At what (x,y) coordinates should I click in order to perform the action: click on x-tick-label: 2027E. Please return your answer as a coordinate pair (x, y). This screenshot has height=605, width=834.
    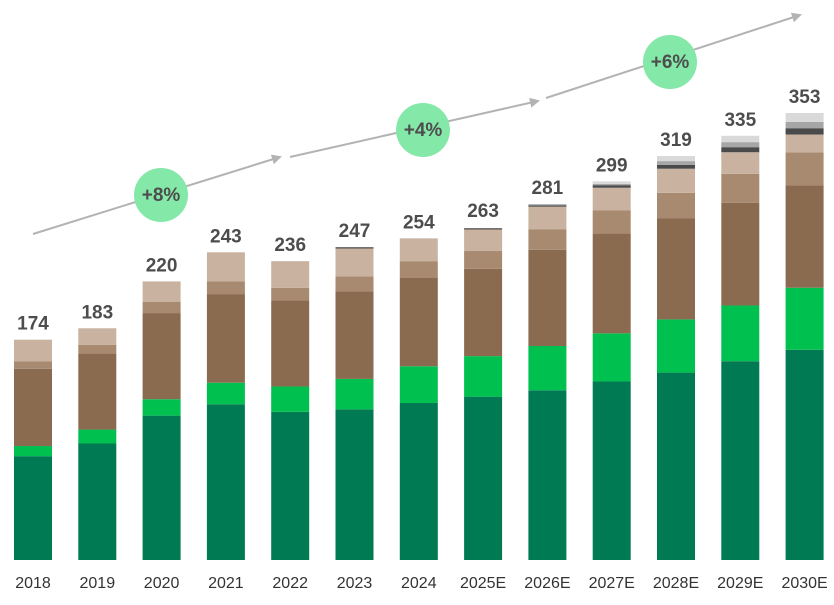
    Looking at the image, I should click on (612, 583).